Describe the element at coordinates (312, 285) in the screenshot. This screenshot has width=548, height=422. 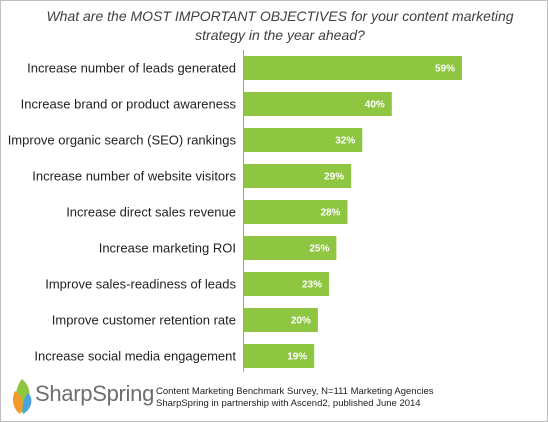
I see `value-label-7: 23%` at that location.